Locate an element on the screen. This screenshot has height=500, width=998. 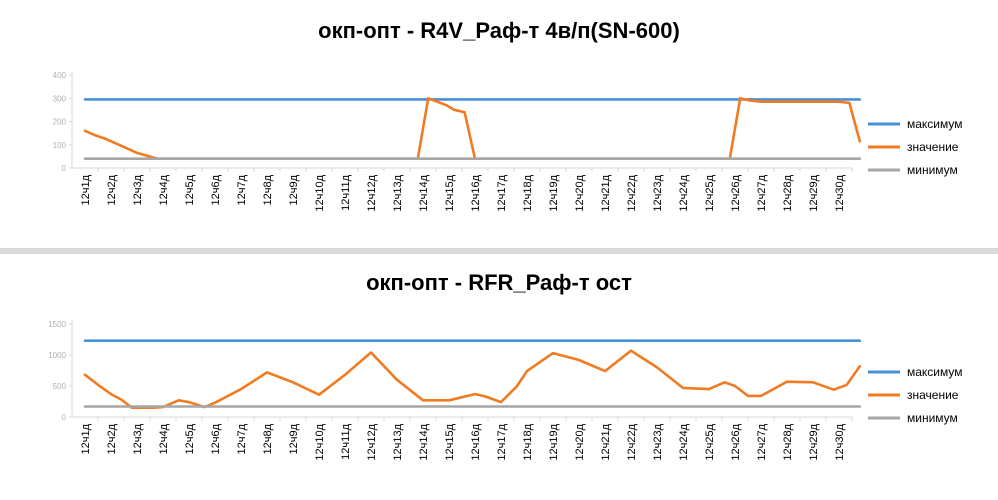
y-tick-label: 200 is located at coordinates (60, 122).